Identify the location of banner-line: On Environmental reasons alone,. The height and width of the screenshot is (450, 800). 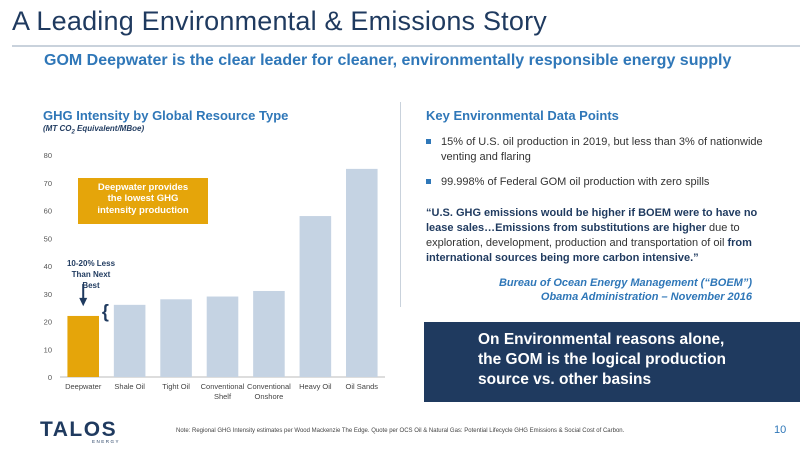
(601, 339).